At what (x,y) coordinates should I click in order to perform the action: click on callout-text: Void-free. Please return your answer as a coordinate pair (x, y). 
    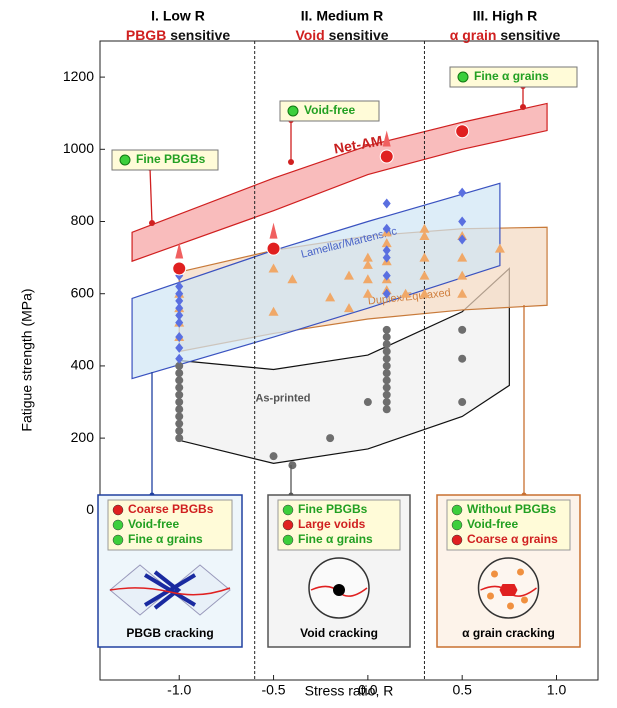
    Looking at the image, I should click on (329, 110).